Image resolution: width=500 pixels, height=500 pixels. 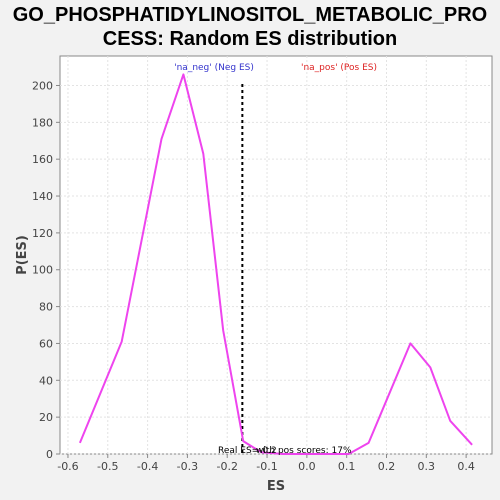 I want to click on pos-es-label: 'na_pos' (Pos ES), so click(x=339, y=68).